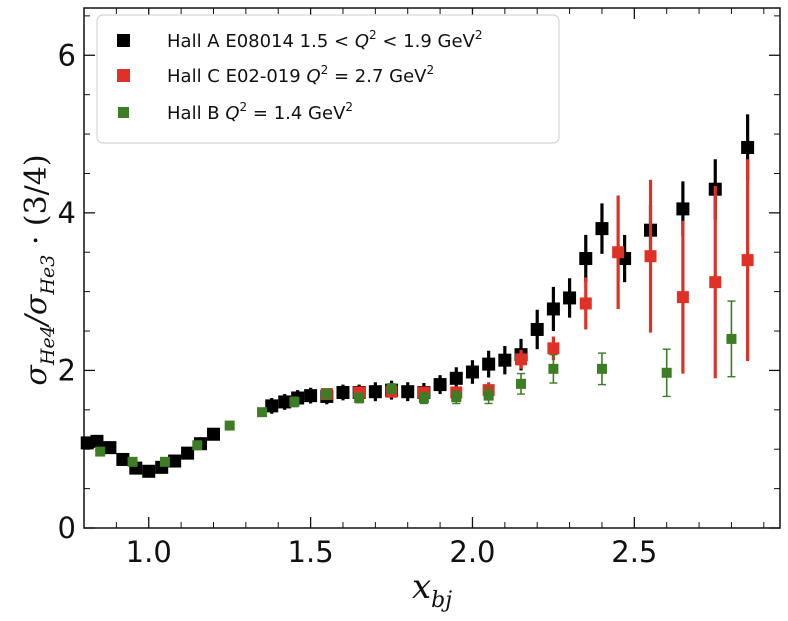 This screenshot has width=788, height=621. What do you see at coordinates (260, 112) in the screenshot?
I see `legend-label-hall-b: Hall B Q2 = 1.4 GeV2` at bounding box center [260, 112].